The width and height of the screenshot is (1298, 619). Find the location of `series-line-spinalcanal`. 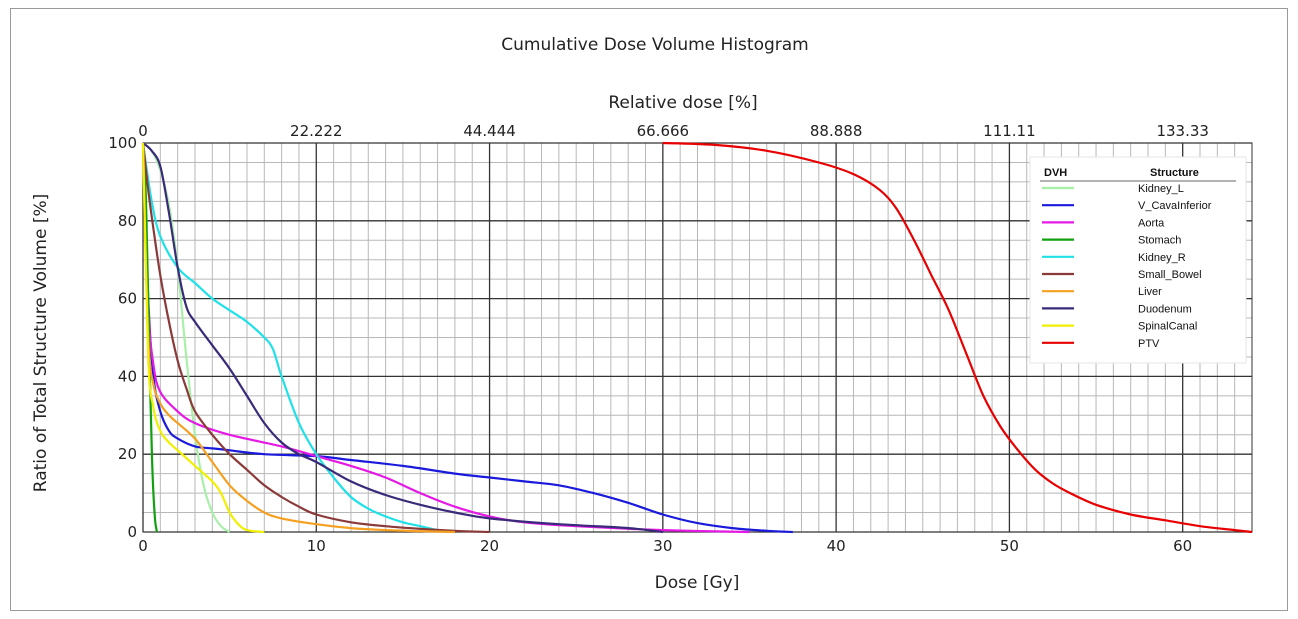

series-line-spinalcanal is located at coordinates (203, 338).